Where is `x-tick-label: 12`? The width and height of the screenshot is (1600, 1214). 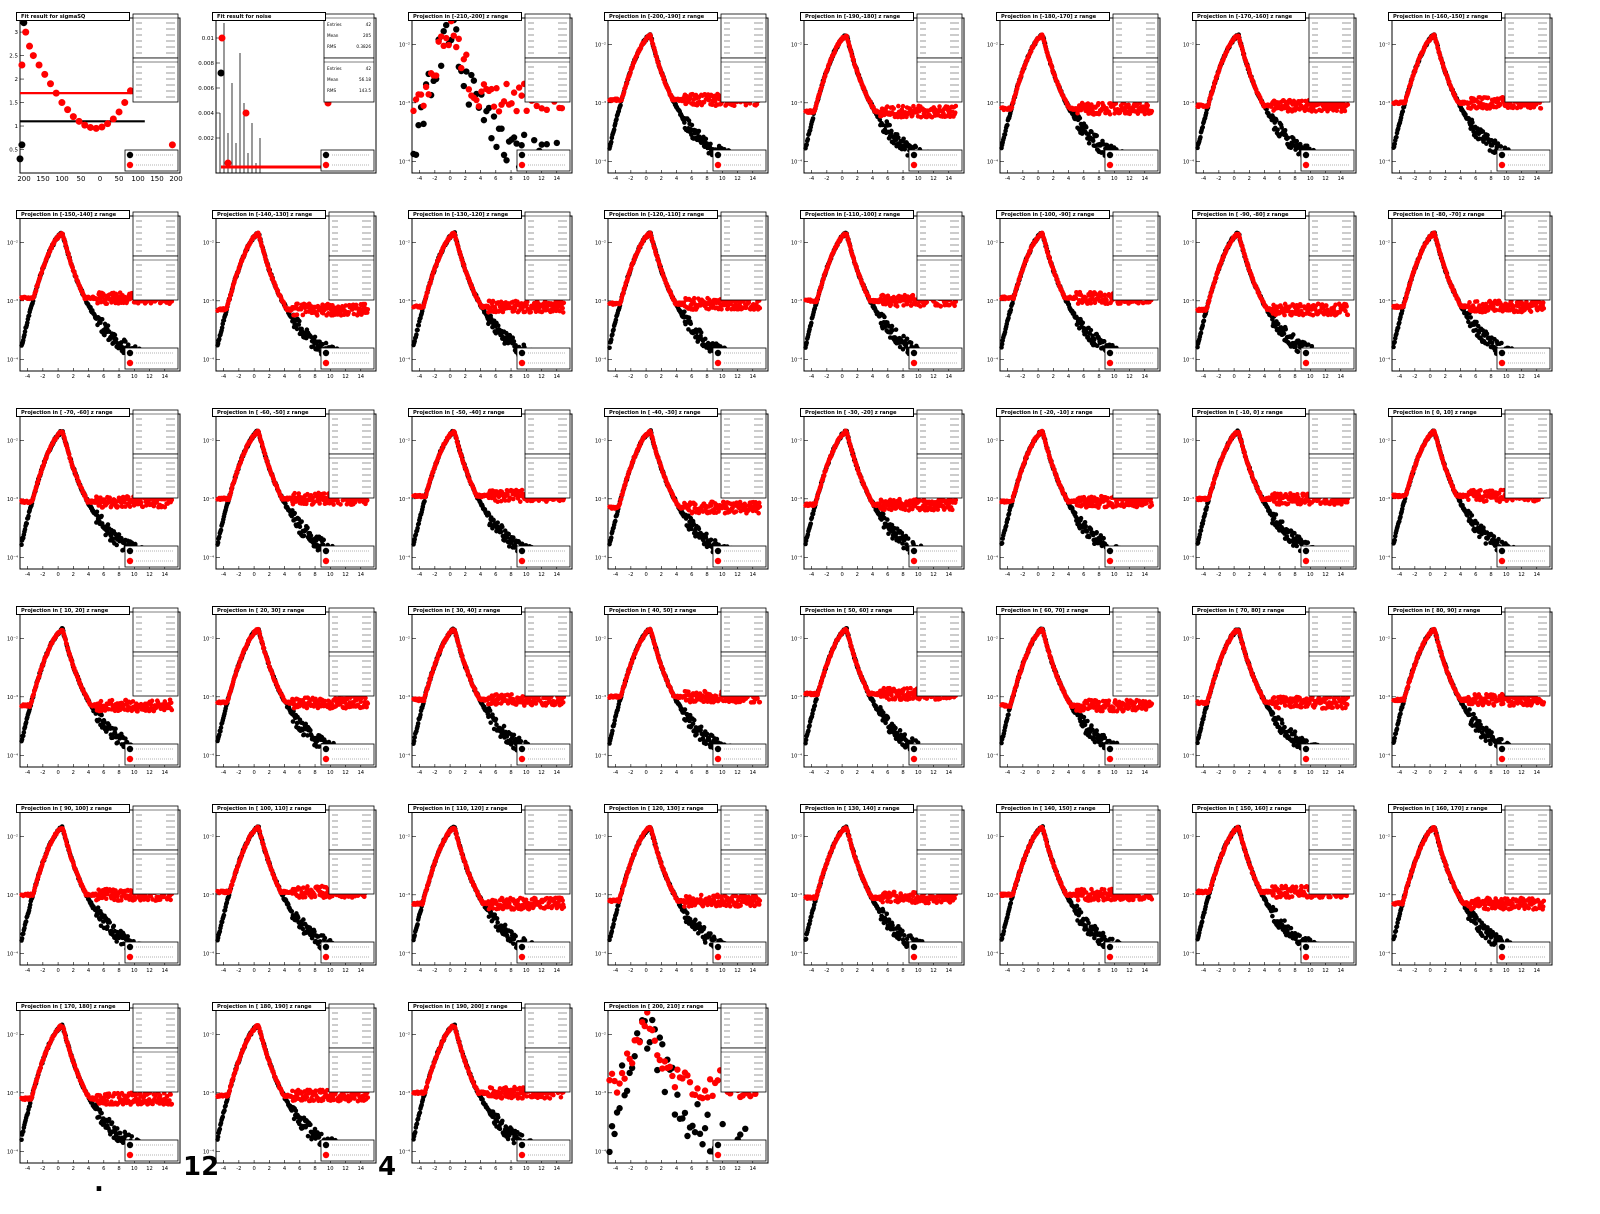 x-tick-label: 12 is located at coordinates (541, 377).